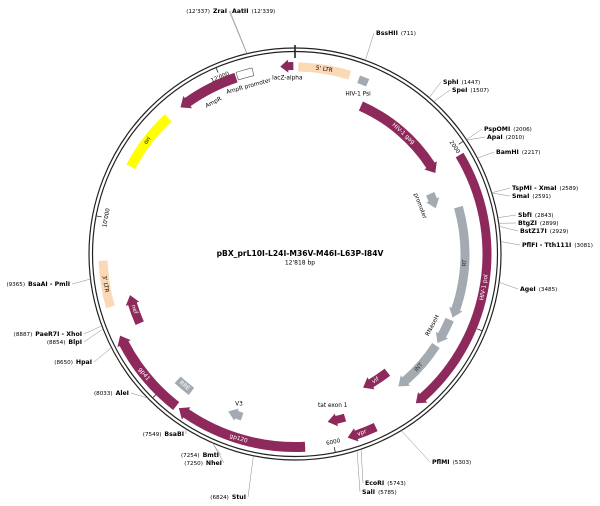 Image resolution: width=600 pixels, height=506 pixels. What do you see at coordinates (368, 492) in the screenshot?
I see `site-name: SalI` at bounding box center [368, 492].